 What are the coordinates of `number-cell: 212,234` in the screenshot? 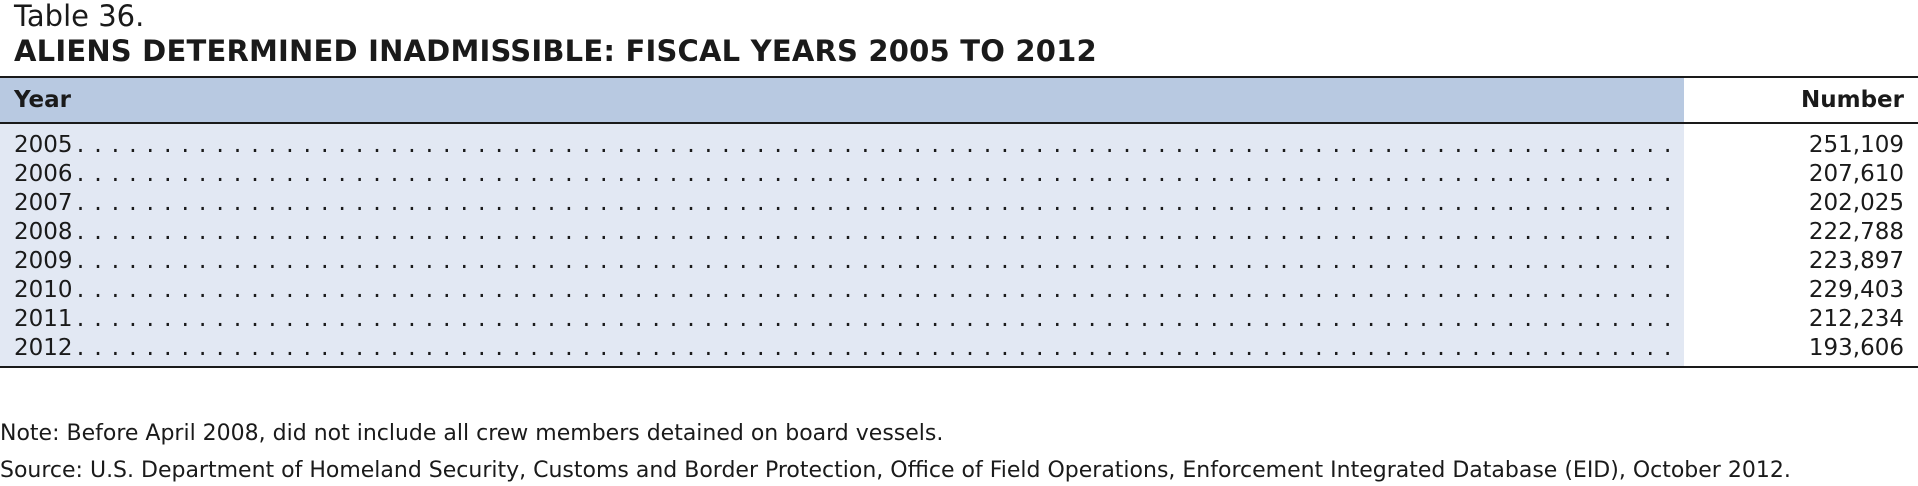 It's located at (1856, 318).